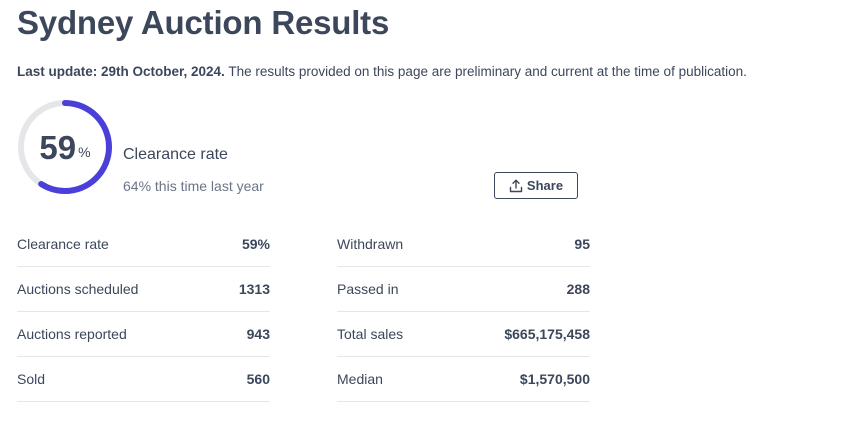  What do you see at coordinates (258, 334) in the screenshot?
I see `stat-value: 943` at bounding box center [258, 334].